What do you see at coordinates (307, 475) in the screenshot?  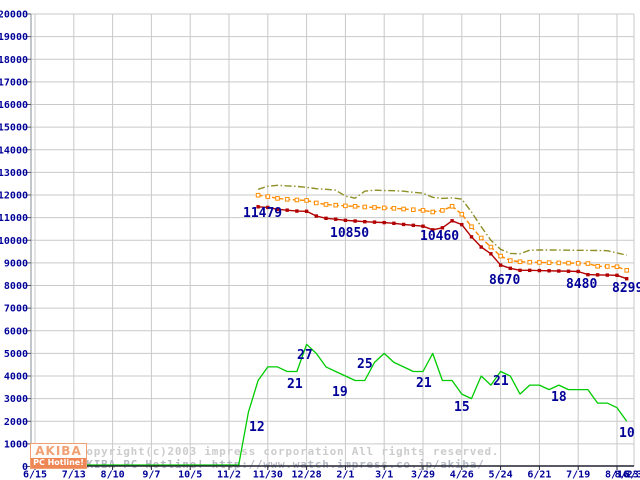 I see `x-tick-label: 12/28` at bounding box center [307, 475].